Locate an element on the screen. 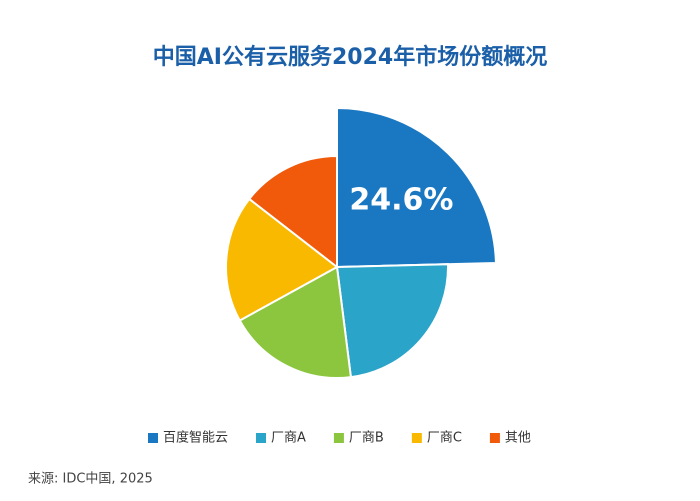 This screenshot has width=700, height=501. legend-label: 厂商B is located at coordinates (366, 438).